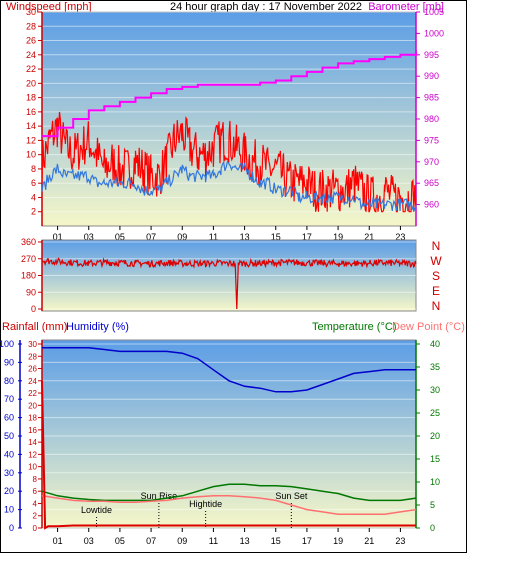 This screenshot has height=563, width=529. Describe the element at coordinates (435, 482) in the screenshot. I see `temperature-tick-label: 10` at that location.